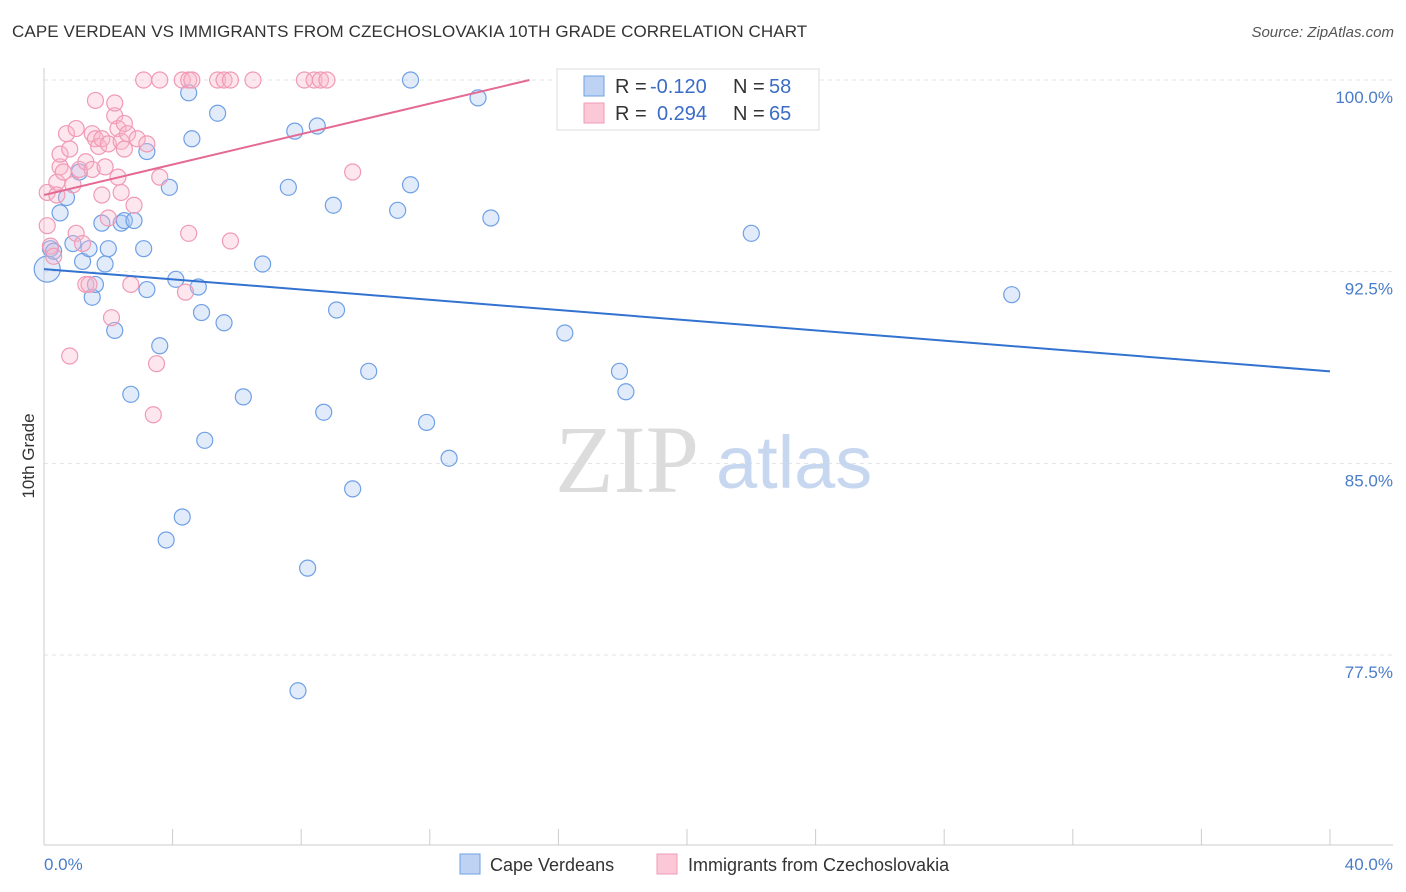 The image size is (1406, 892). I want to click on legend-n-value-1: 58, so click(780, 87).